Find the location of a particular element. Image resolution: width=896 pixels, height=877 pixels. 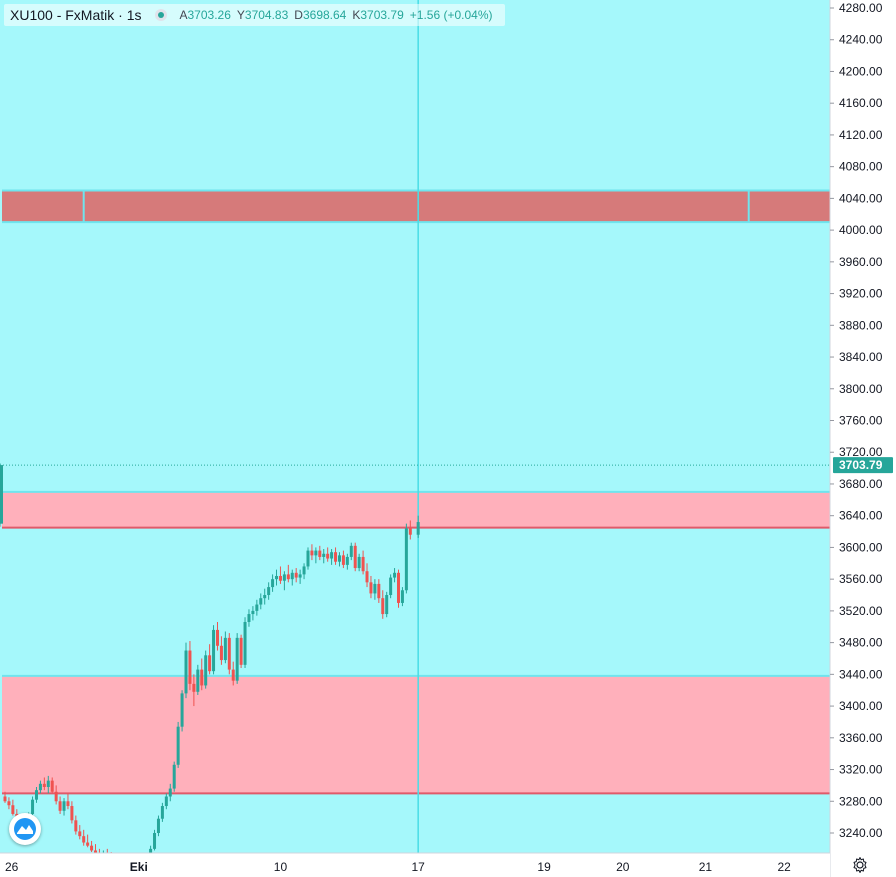

price-tick-label: 3600.00 is located at coordinates (861, 547).